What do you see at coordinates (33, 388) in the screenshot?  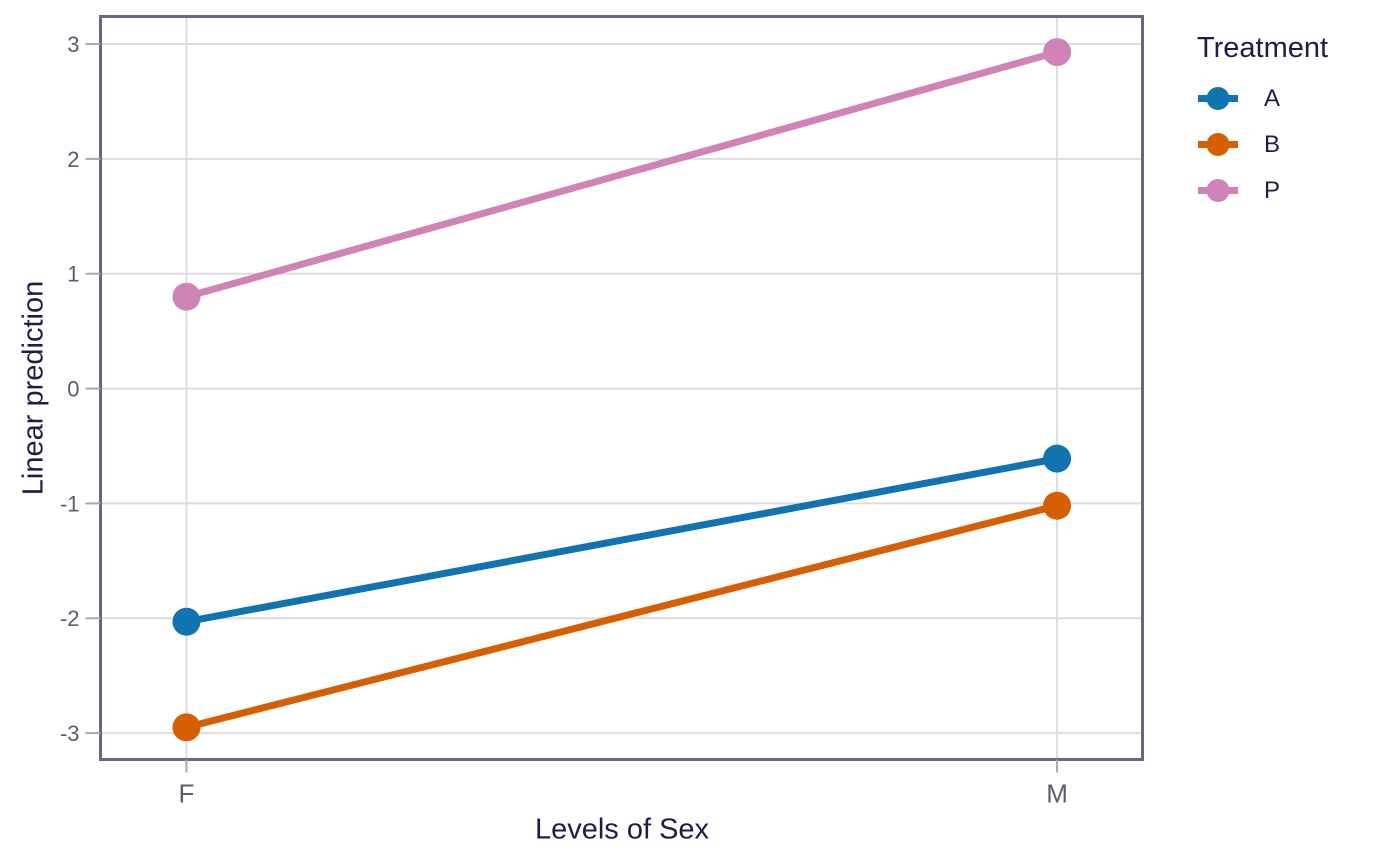 I see `y-axis-title: Linear prediction` at bounding box center [33, 388].